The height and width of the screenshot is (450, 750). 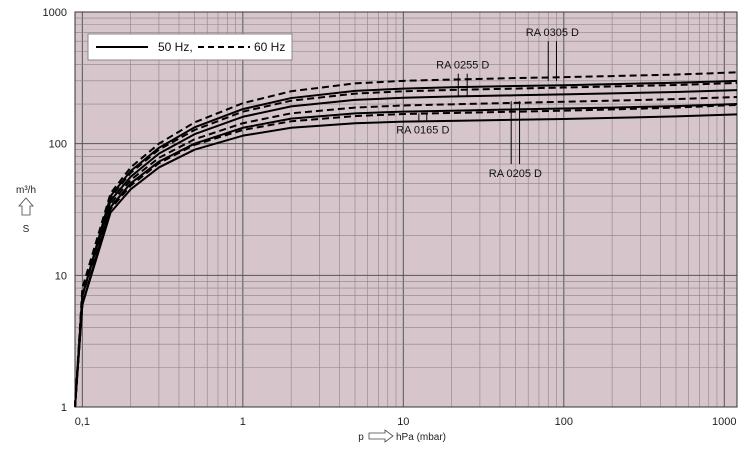 I want to click on x-tick-label: 0,1, so click(x=82, y=422).